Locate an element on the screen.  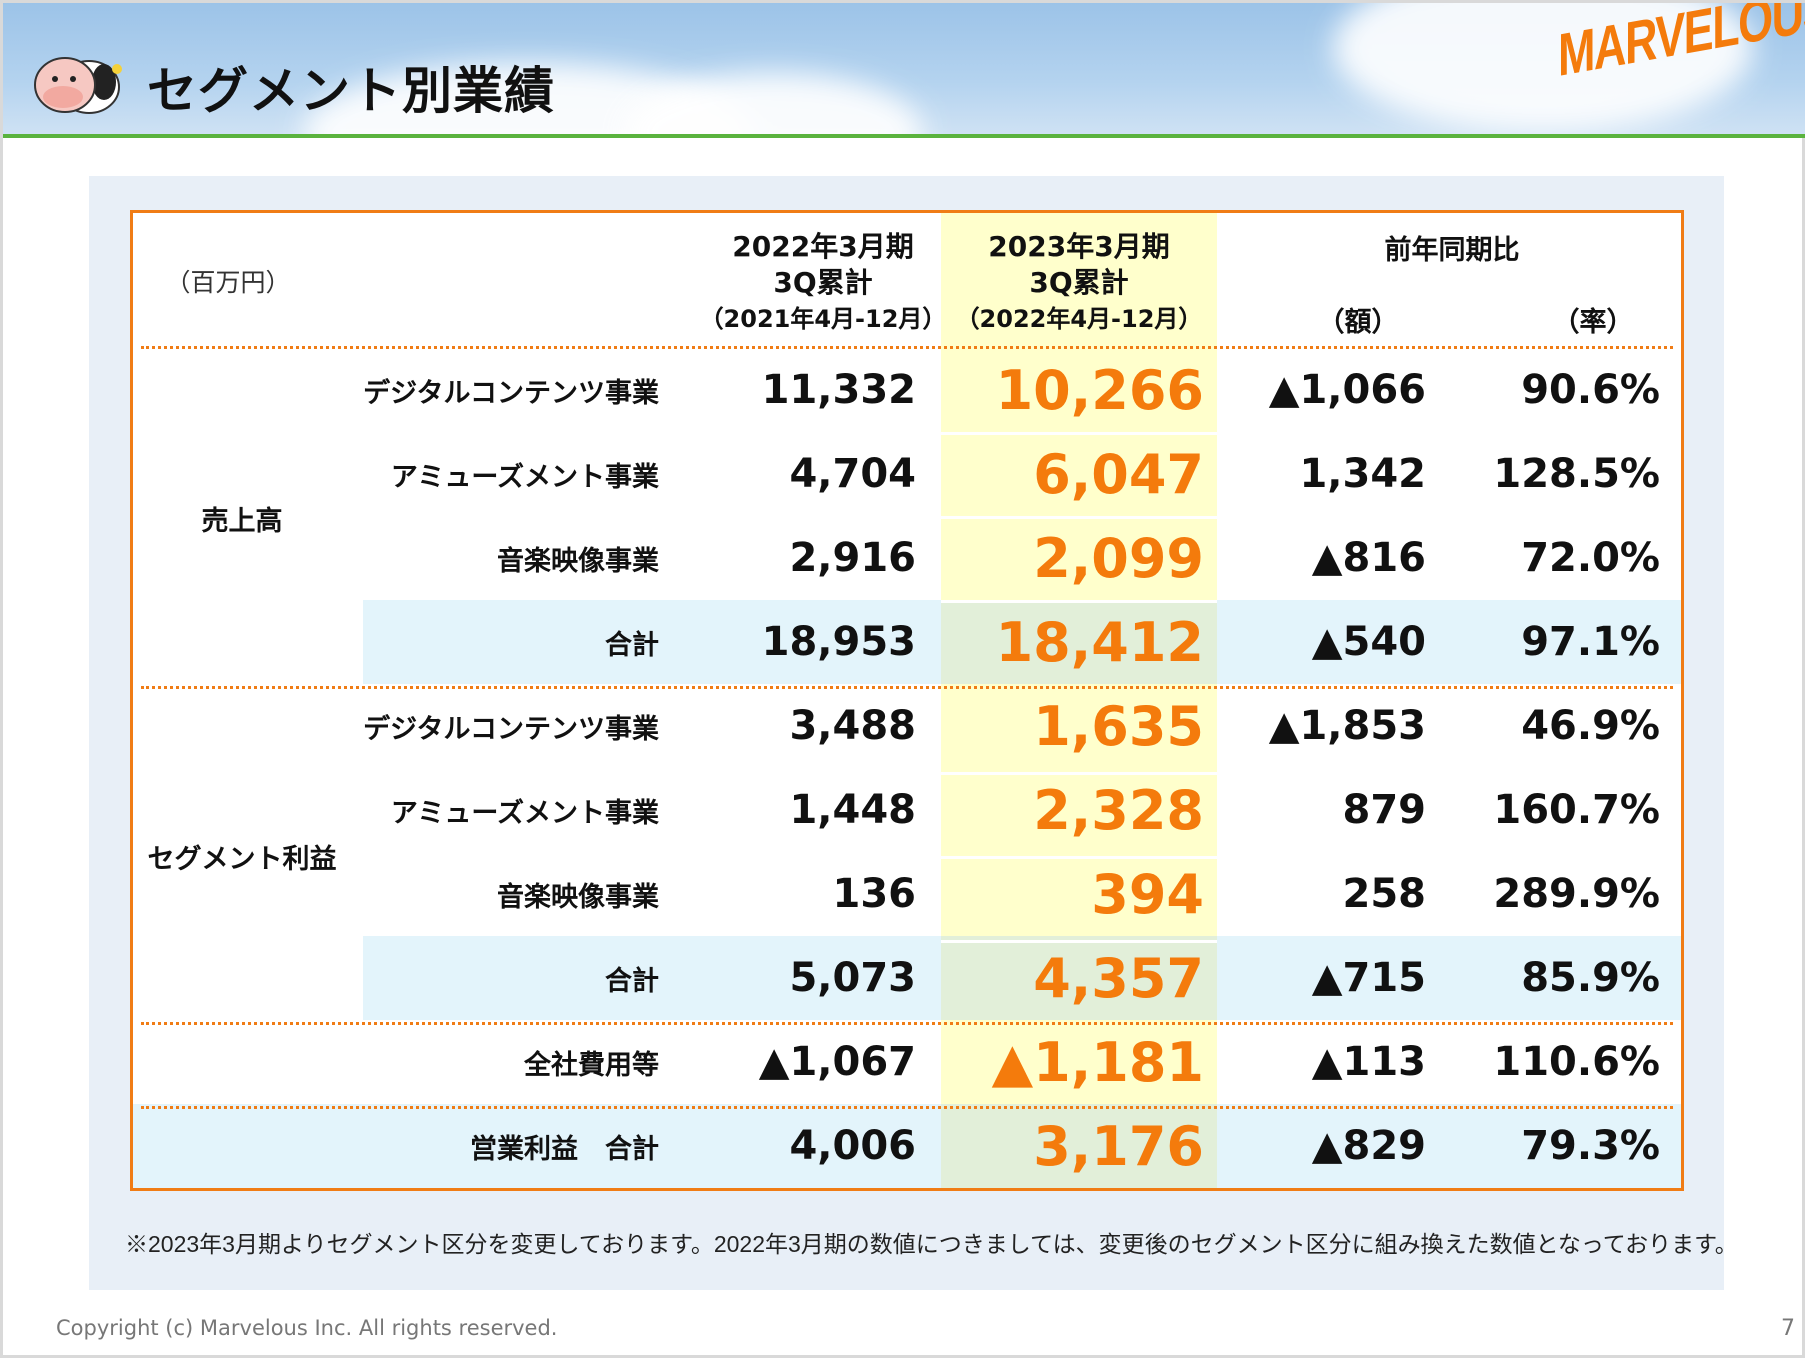
yoy-amount: ▲1,853 is located at coordinates (1347, 726).